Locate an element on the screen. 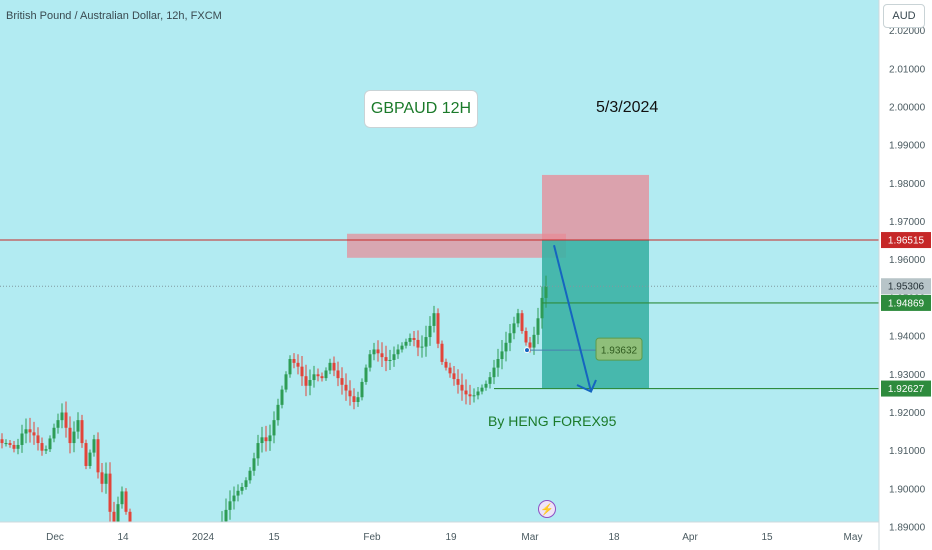  x-tick-label: 18 is located at coordinates (614, 537).